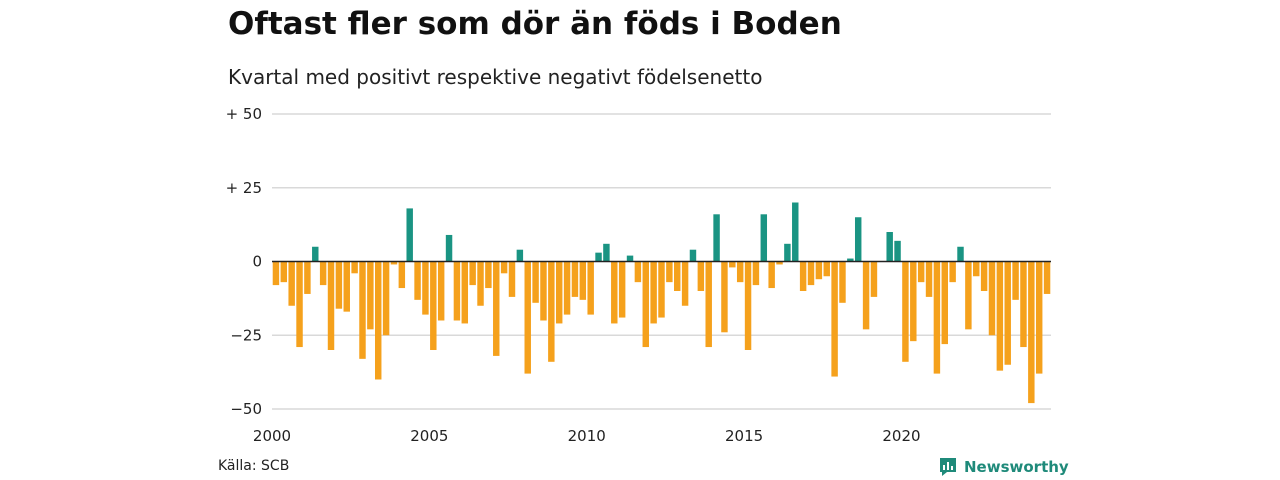  Describe the element at coordinates (272, 436) in the screenshot. I see `x-tick-label: 2000` at that location.